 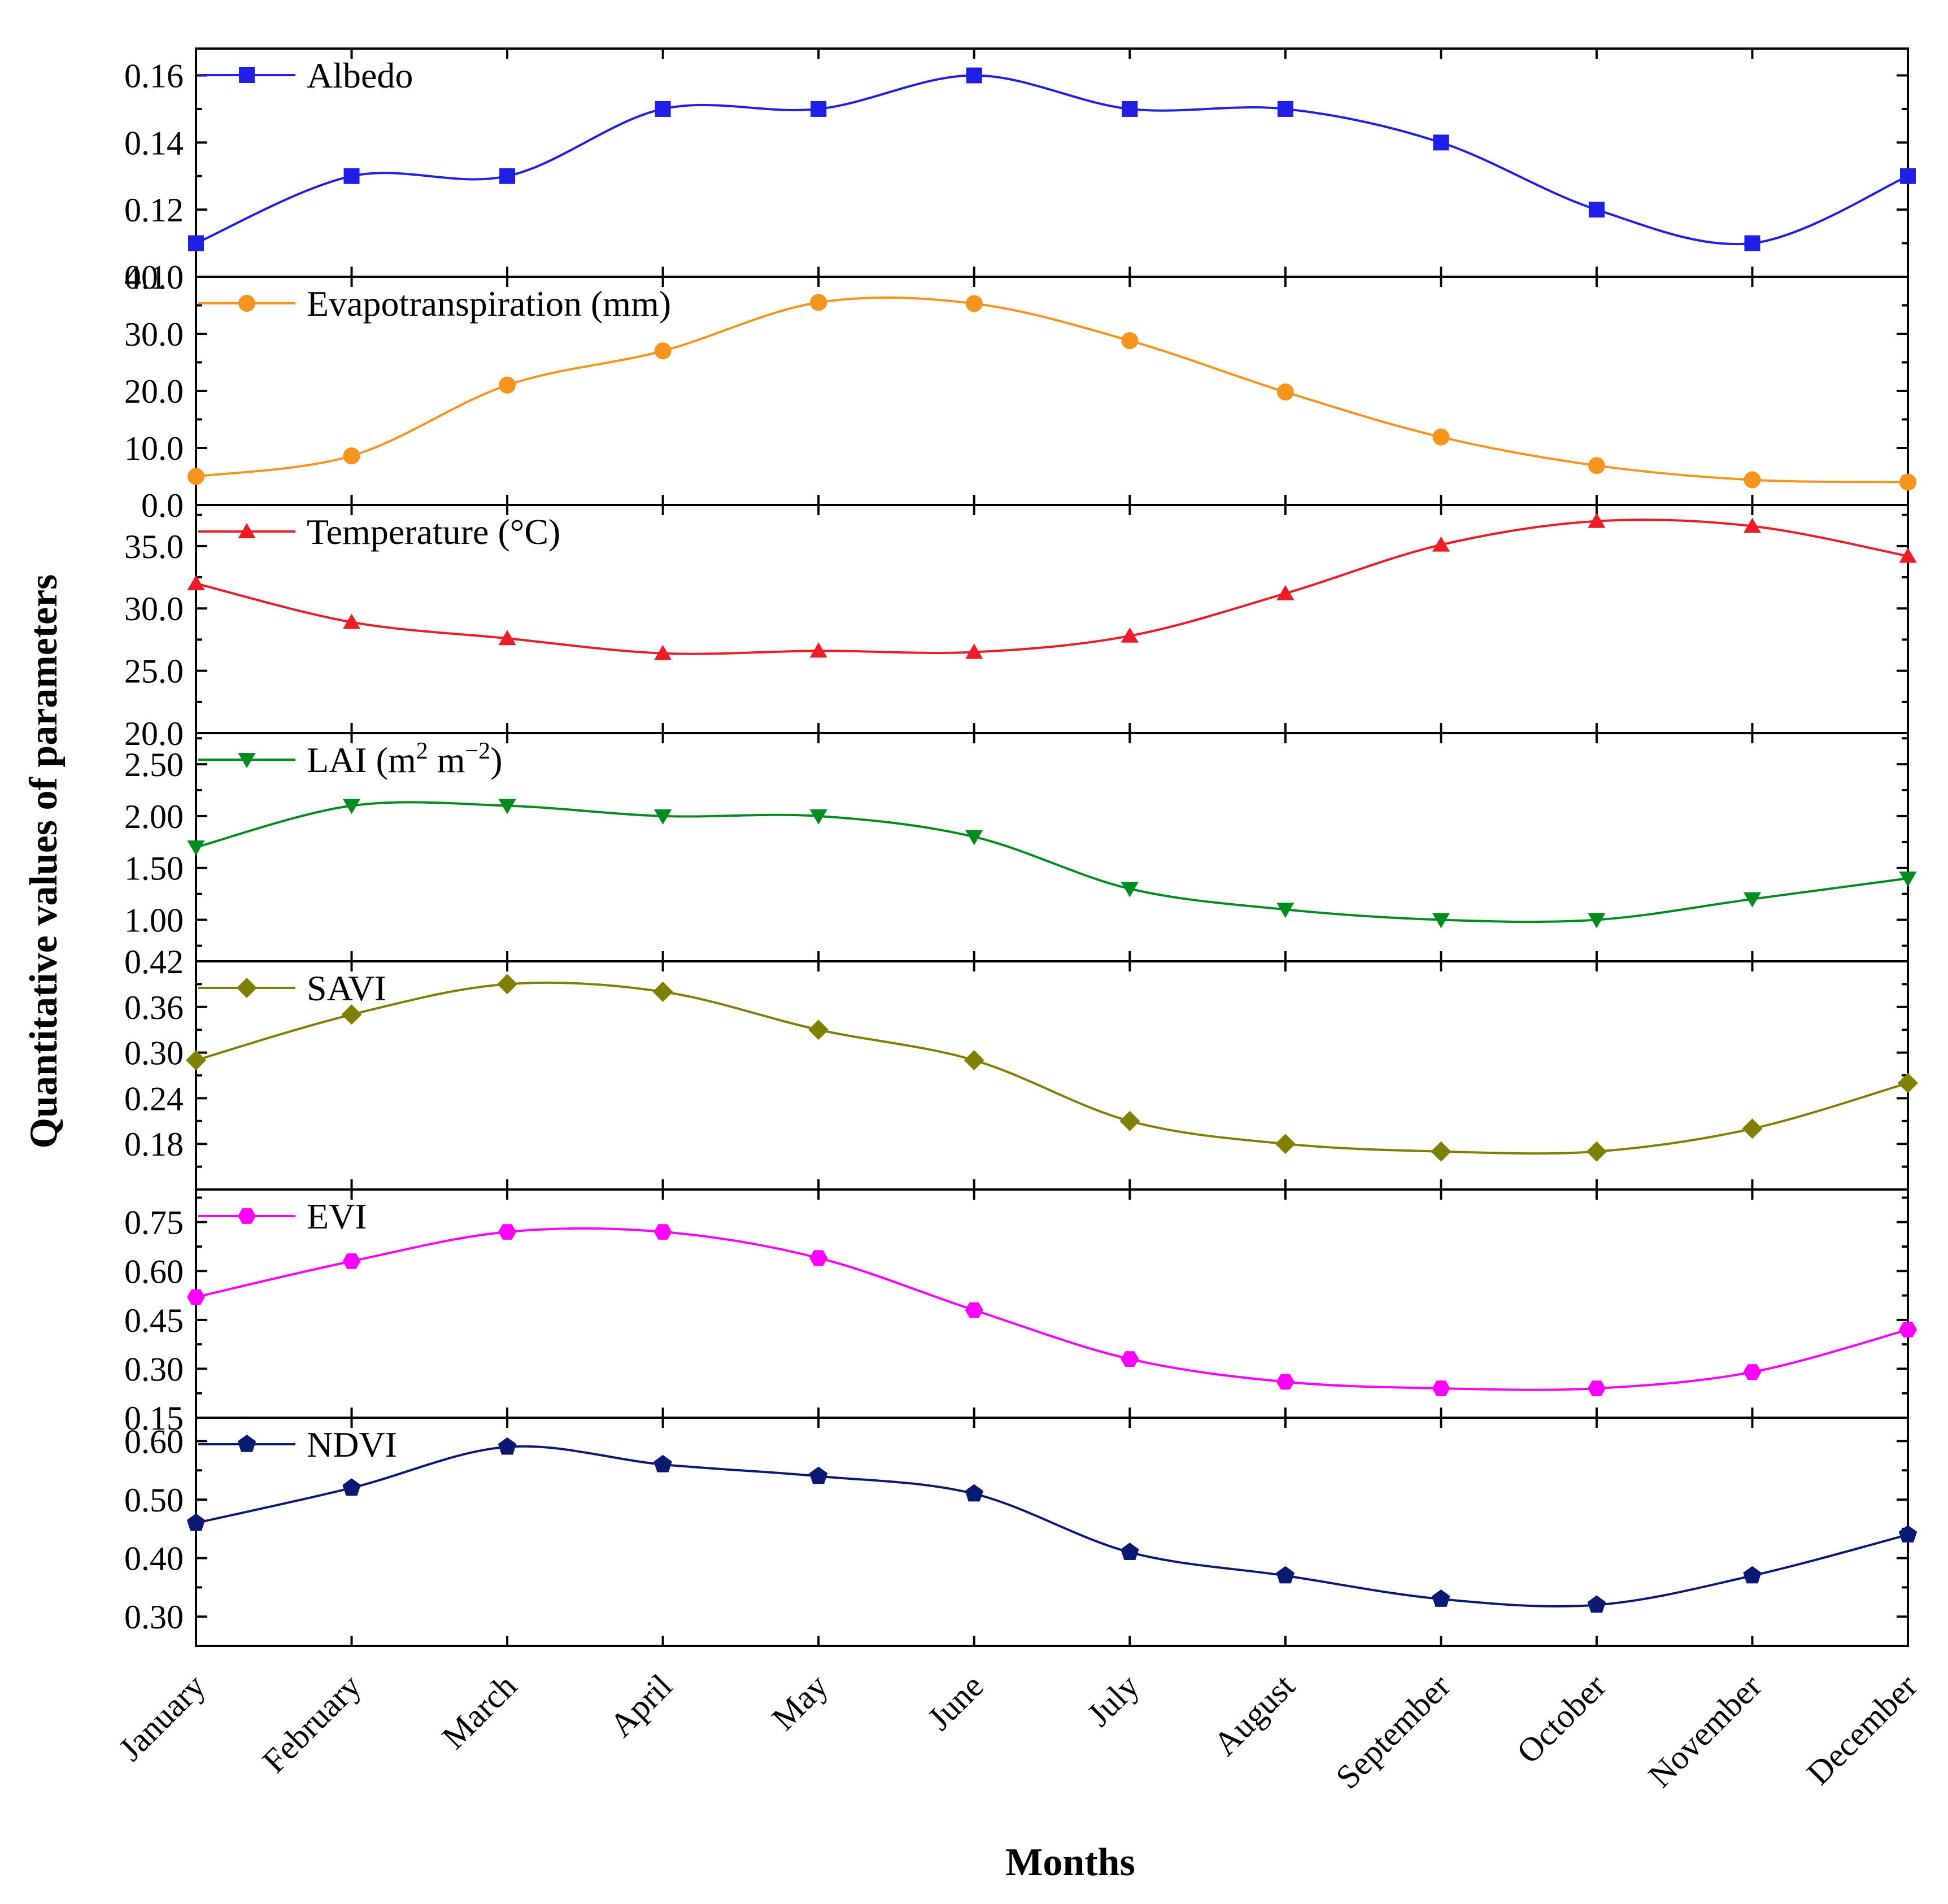 I want to click on x-tick-label: November, so click(x=1705, y=1731).